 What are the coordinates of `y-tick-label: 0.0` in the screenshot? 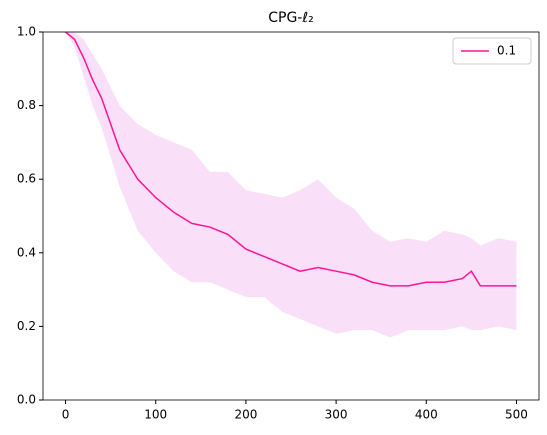 It's located at (26, 400).